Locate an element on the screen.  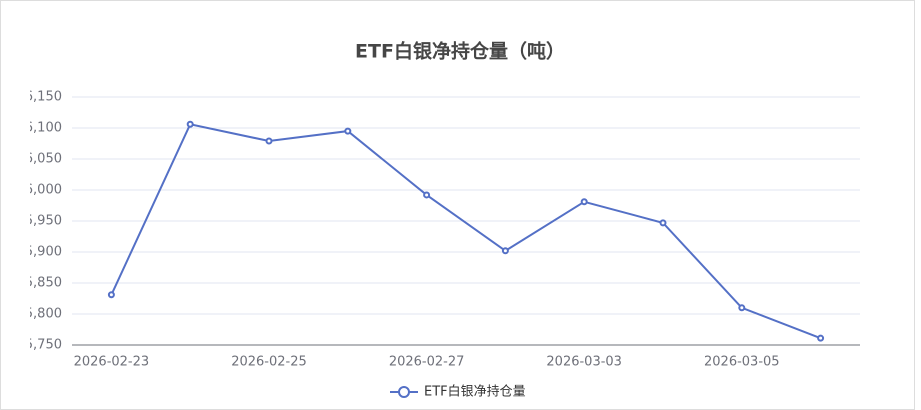
x-tick-label: 2026-03-03 is located at coordinates (584, 362).